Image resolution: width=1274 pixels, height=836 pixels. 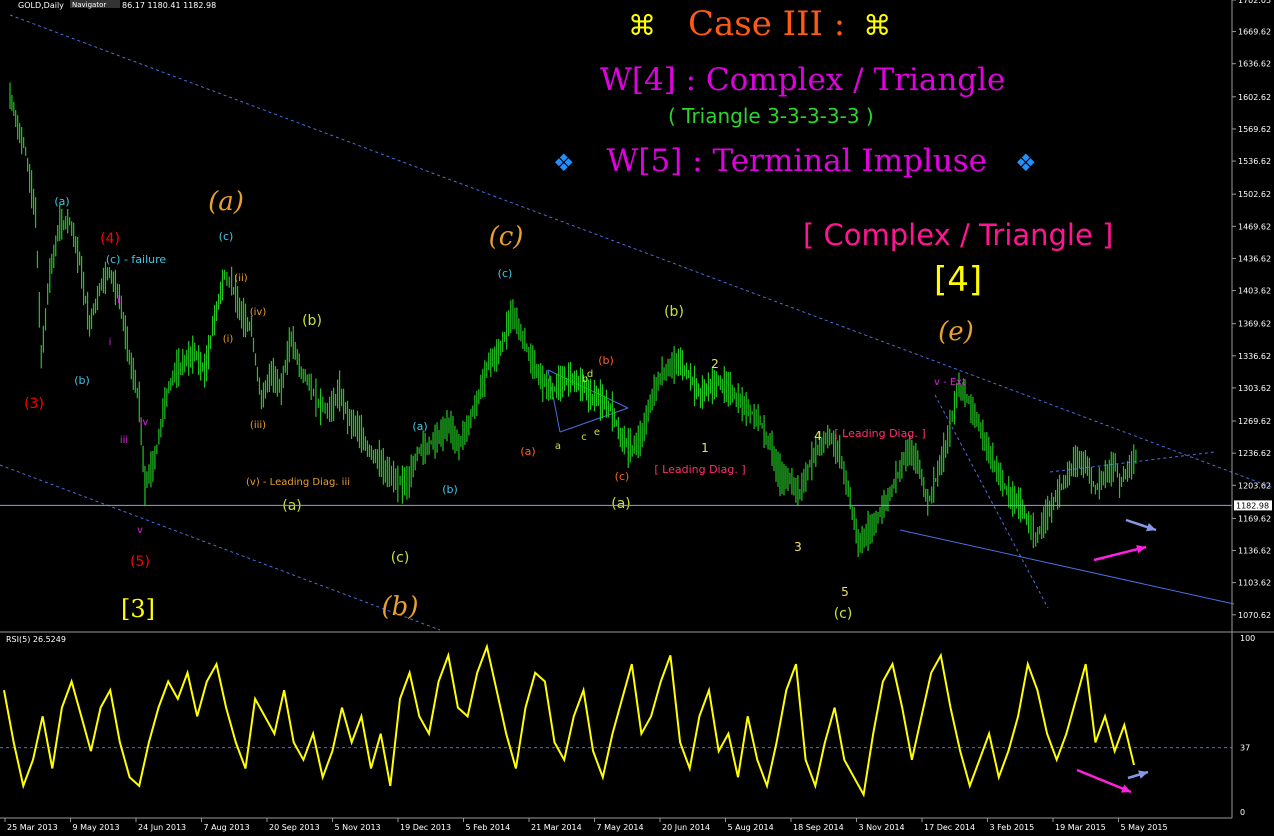 What do you see at coordinates (705, 448) in the screenshot?
I see `wave-label: 1` at bounding box center [705, 448].